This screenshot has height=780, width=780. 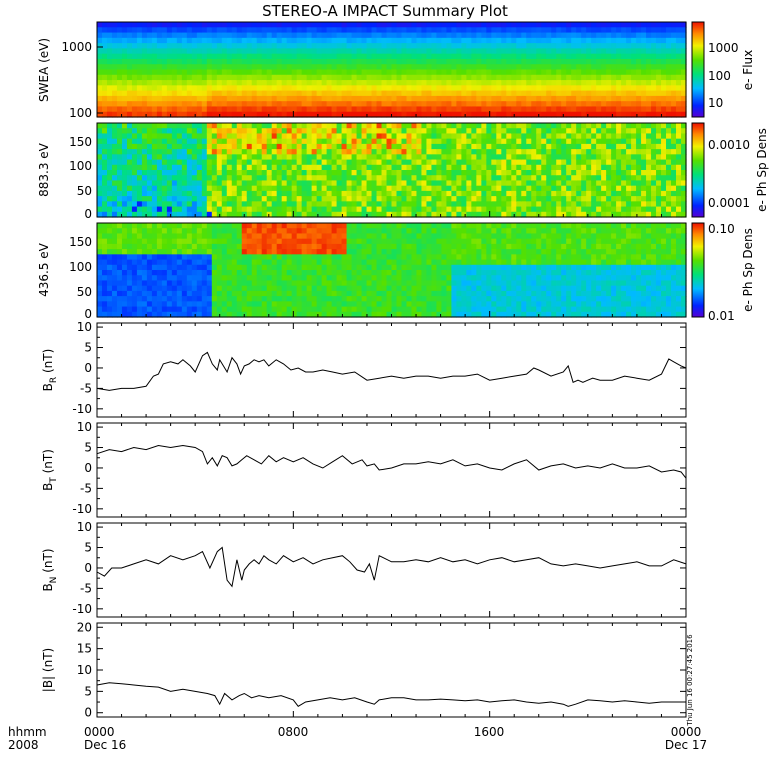 I want to click on swea-ytick-100: 100, so click(x=80, y=113).